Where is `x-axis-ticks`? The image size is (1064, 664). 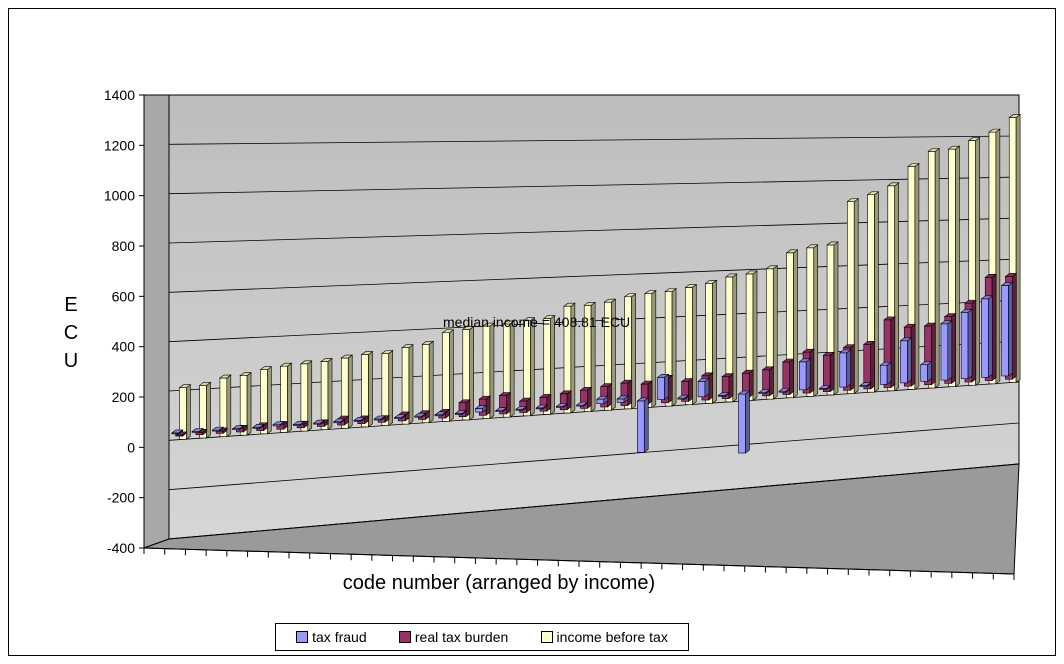
x-axis-ticks is located at coordinates (579, 563).